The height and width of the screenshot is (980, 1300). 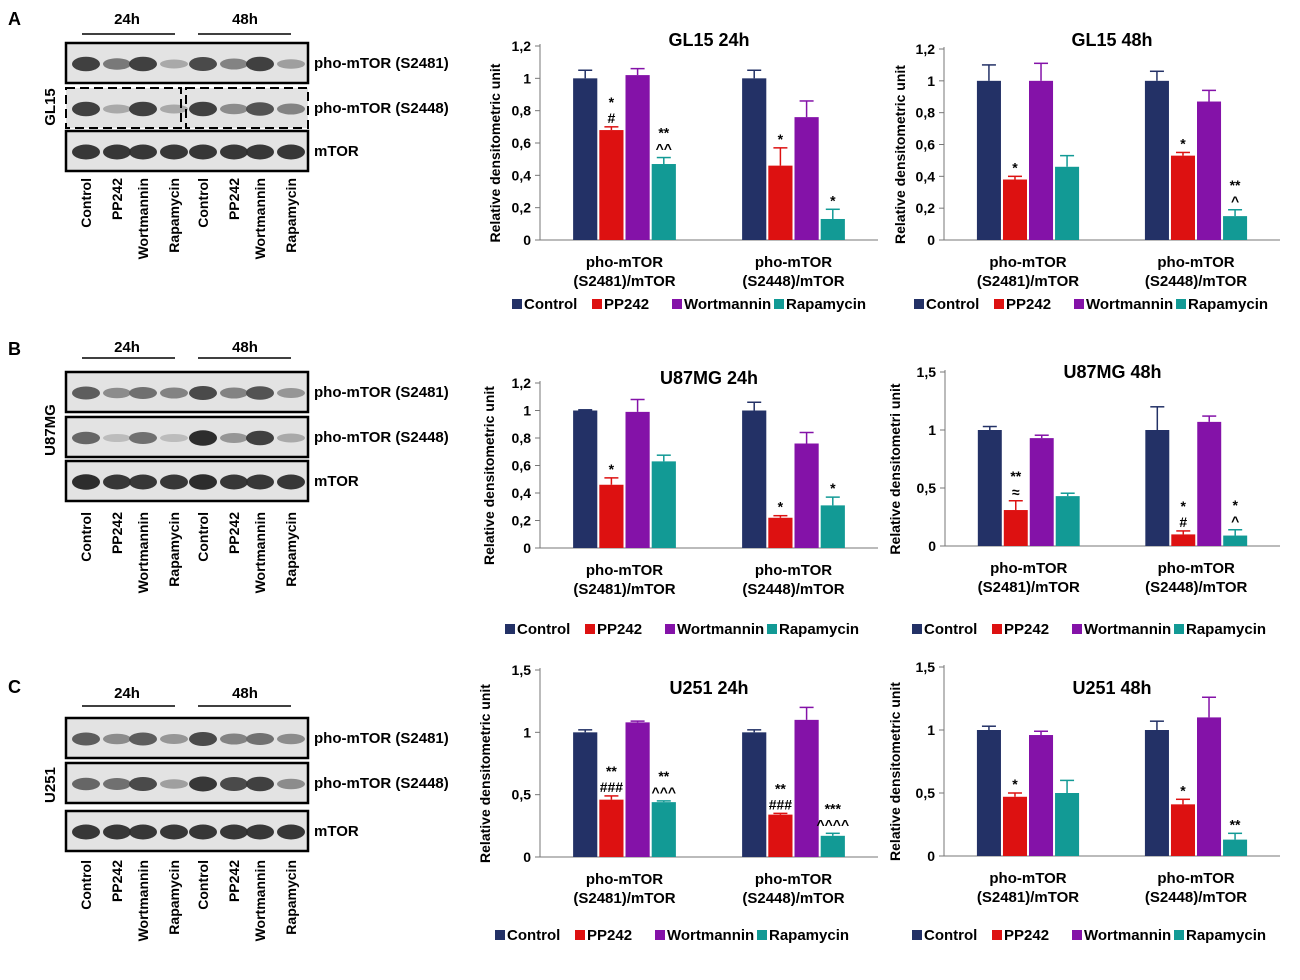 I want to click on chart-title: GL15 48h, so click(x=1111, y=40).